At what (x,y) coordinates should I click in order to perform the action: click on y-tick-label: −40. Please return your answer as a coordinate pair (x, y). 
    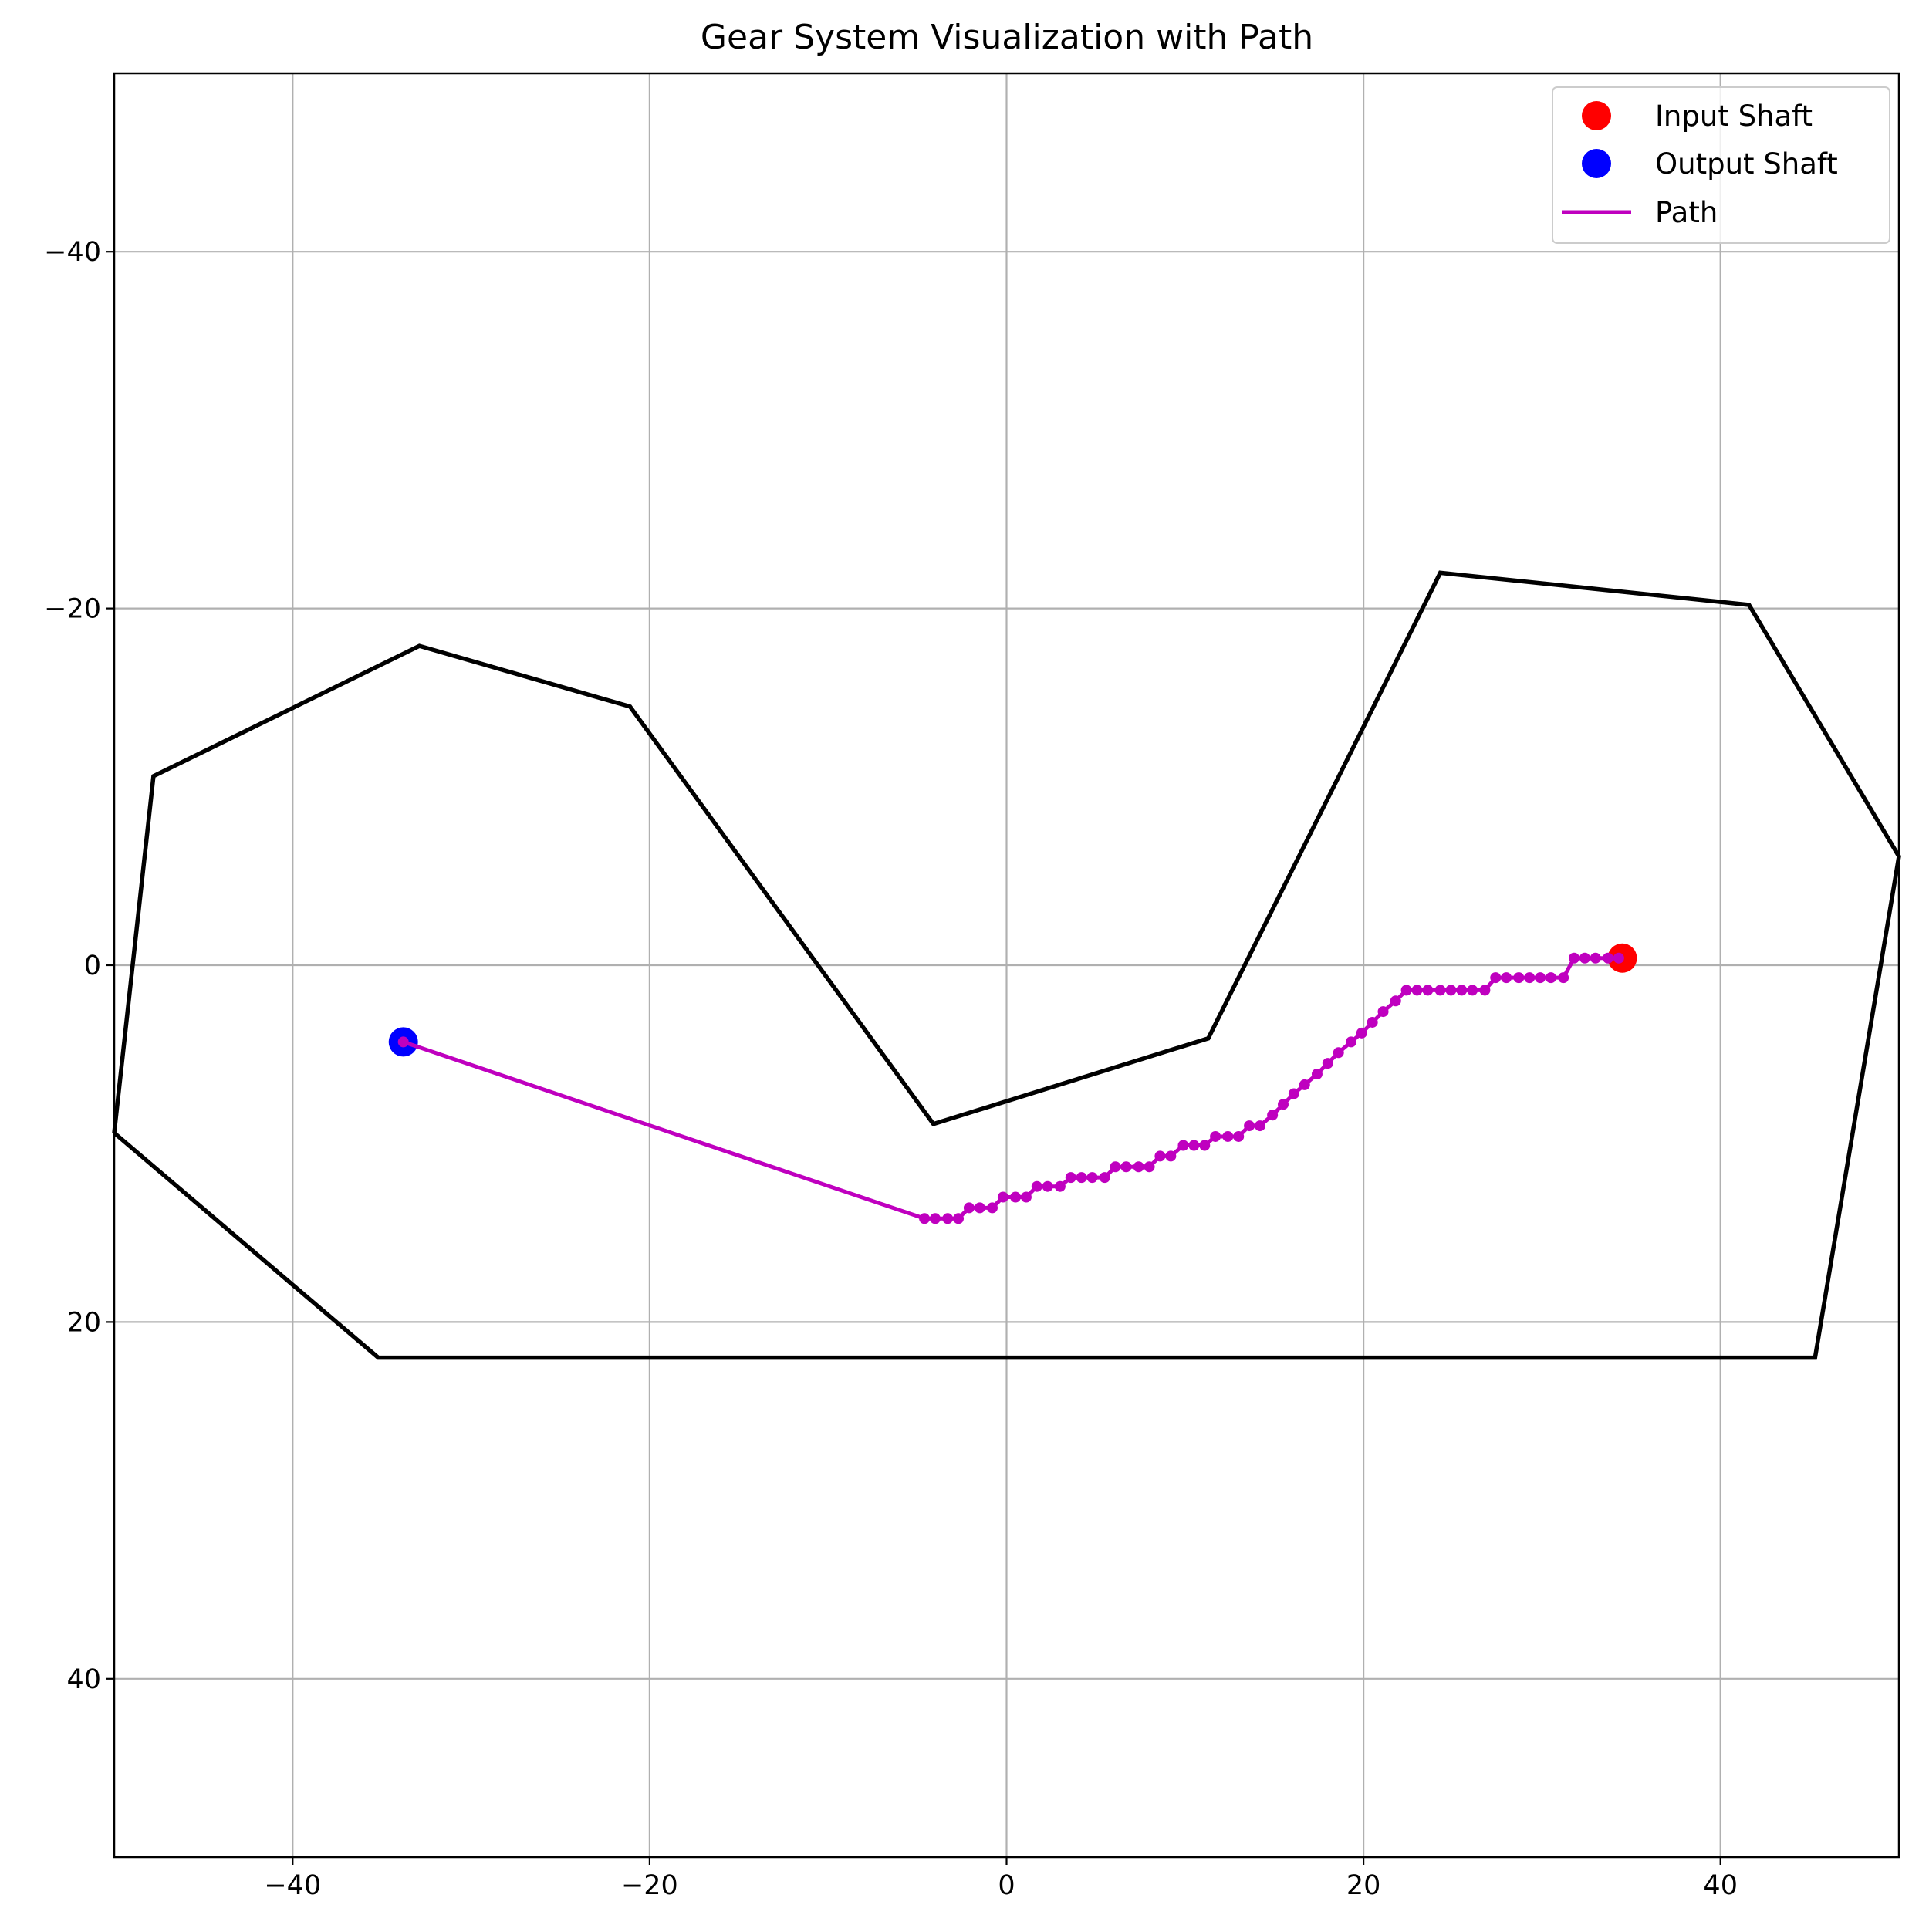
    Looking at the image, I should click on (72, 252).